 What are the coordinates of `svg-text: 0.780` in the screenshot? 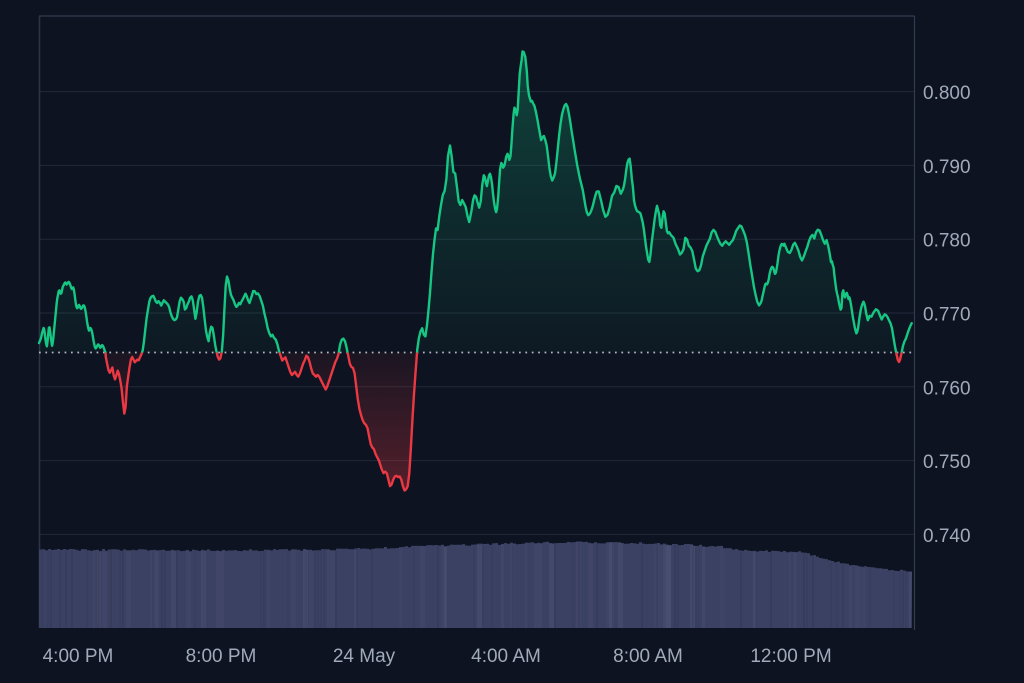 It's located at (947, 241).